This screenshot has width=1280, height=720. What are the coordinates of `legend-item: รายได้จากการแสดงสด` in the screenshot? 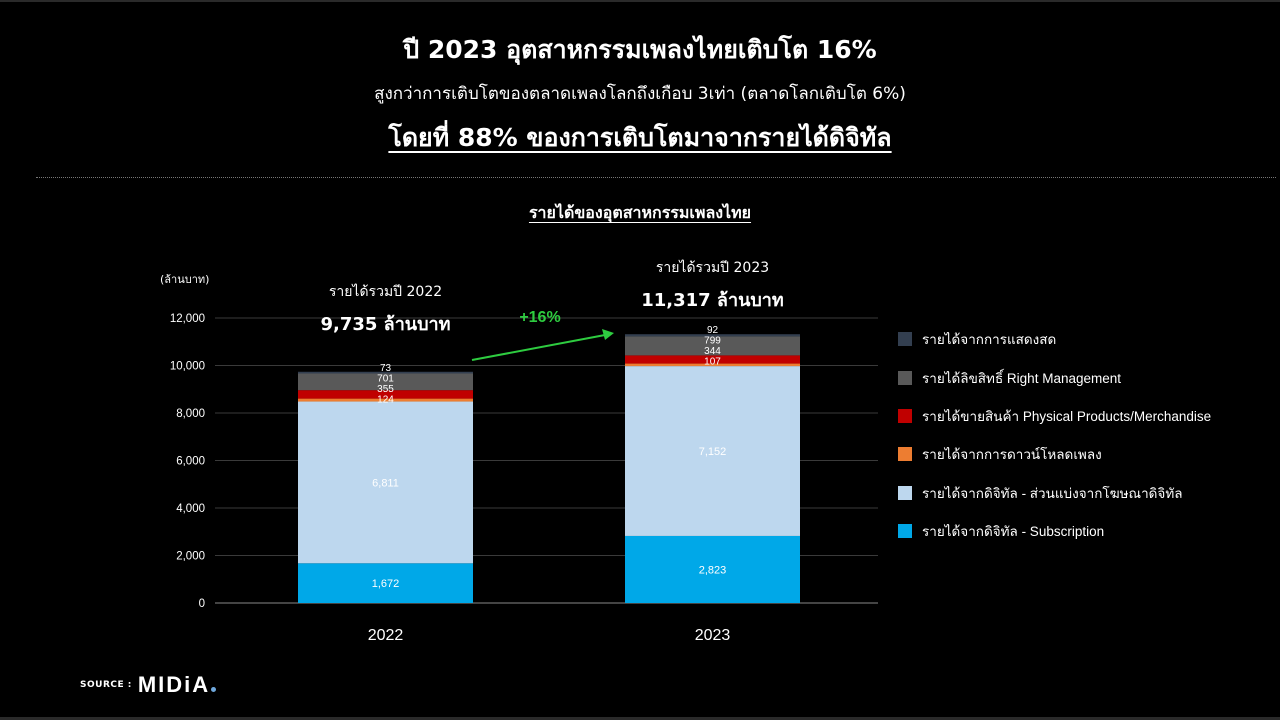 It's located at (1085, 339).